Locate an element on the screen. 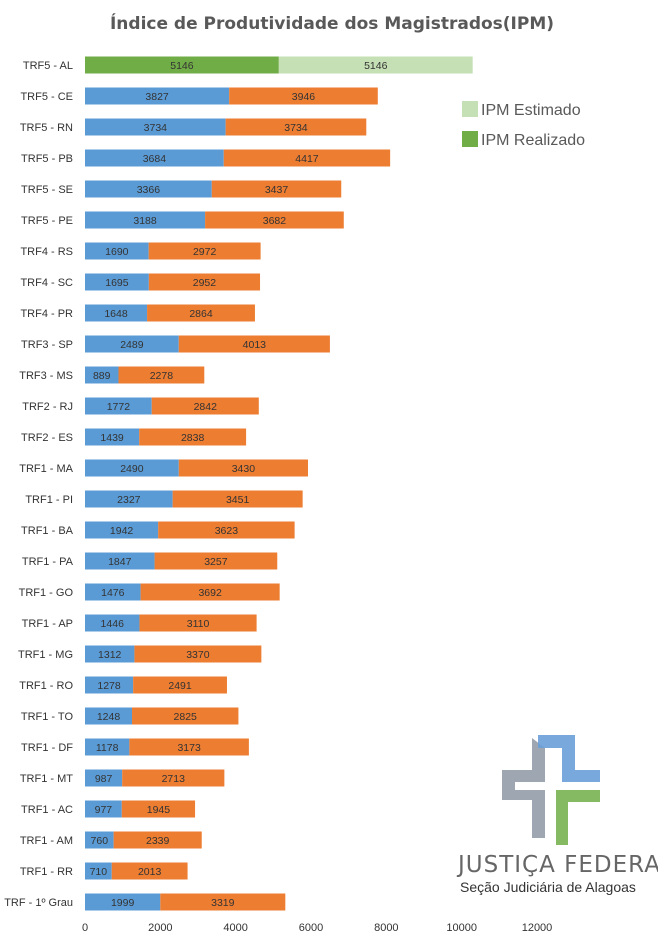 The width and height of the screenshot is (658, 946). category-label-trf1-go: TRF1 - GO is located at coordinates (46, 593).